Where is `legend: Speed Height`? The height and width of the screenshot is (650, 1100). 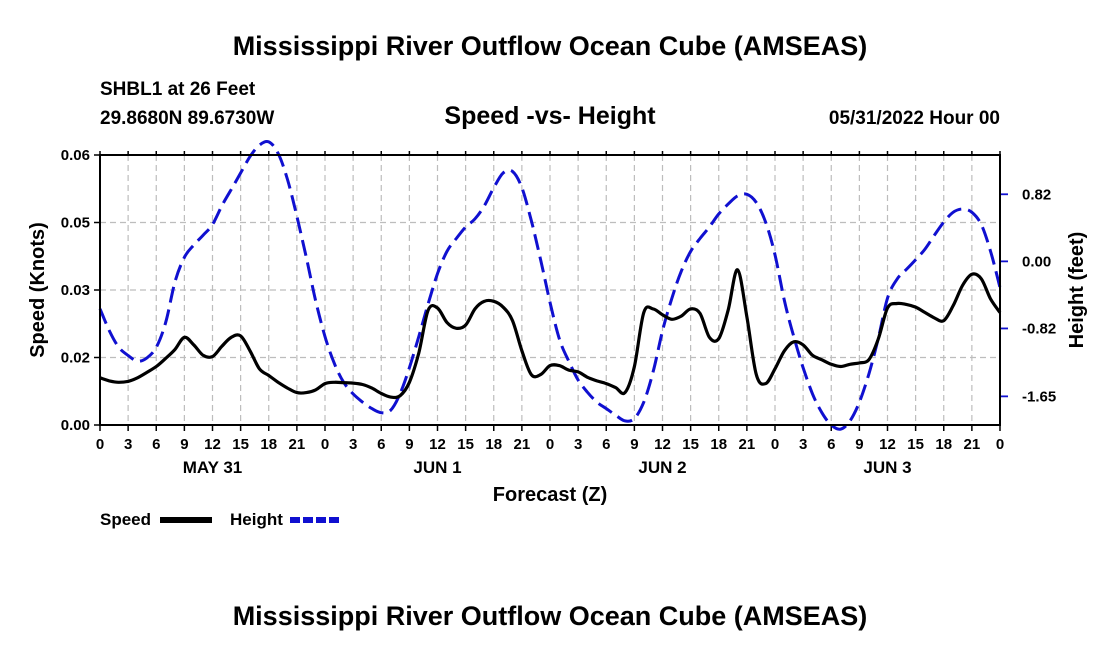
legend: Speed Height is located at coordinates (221, 519).